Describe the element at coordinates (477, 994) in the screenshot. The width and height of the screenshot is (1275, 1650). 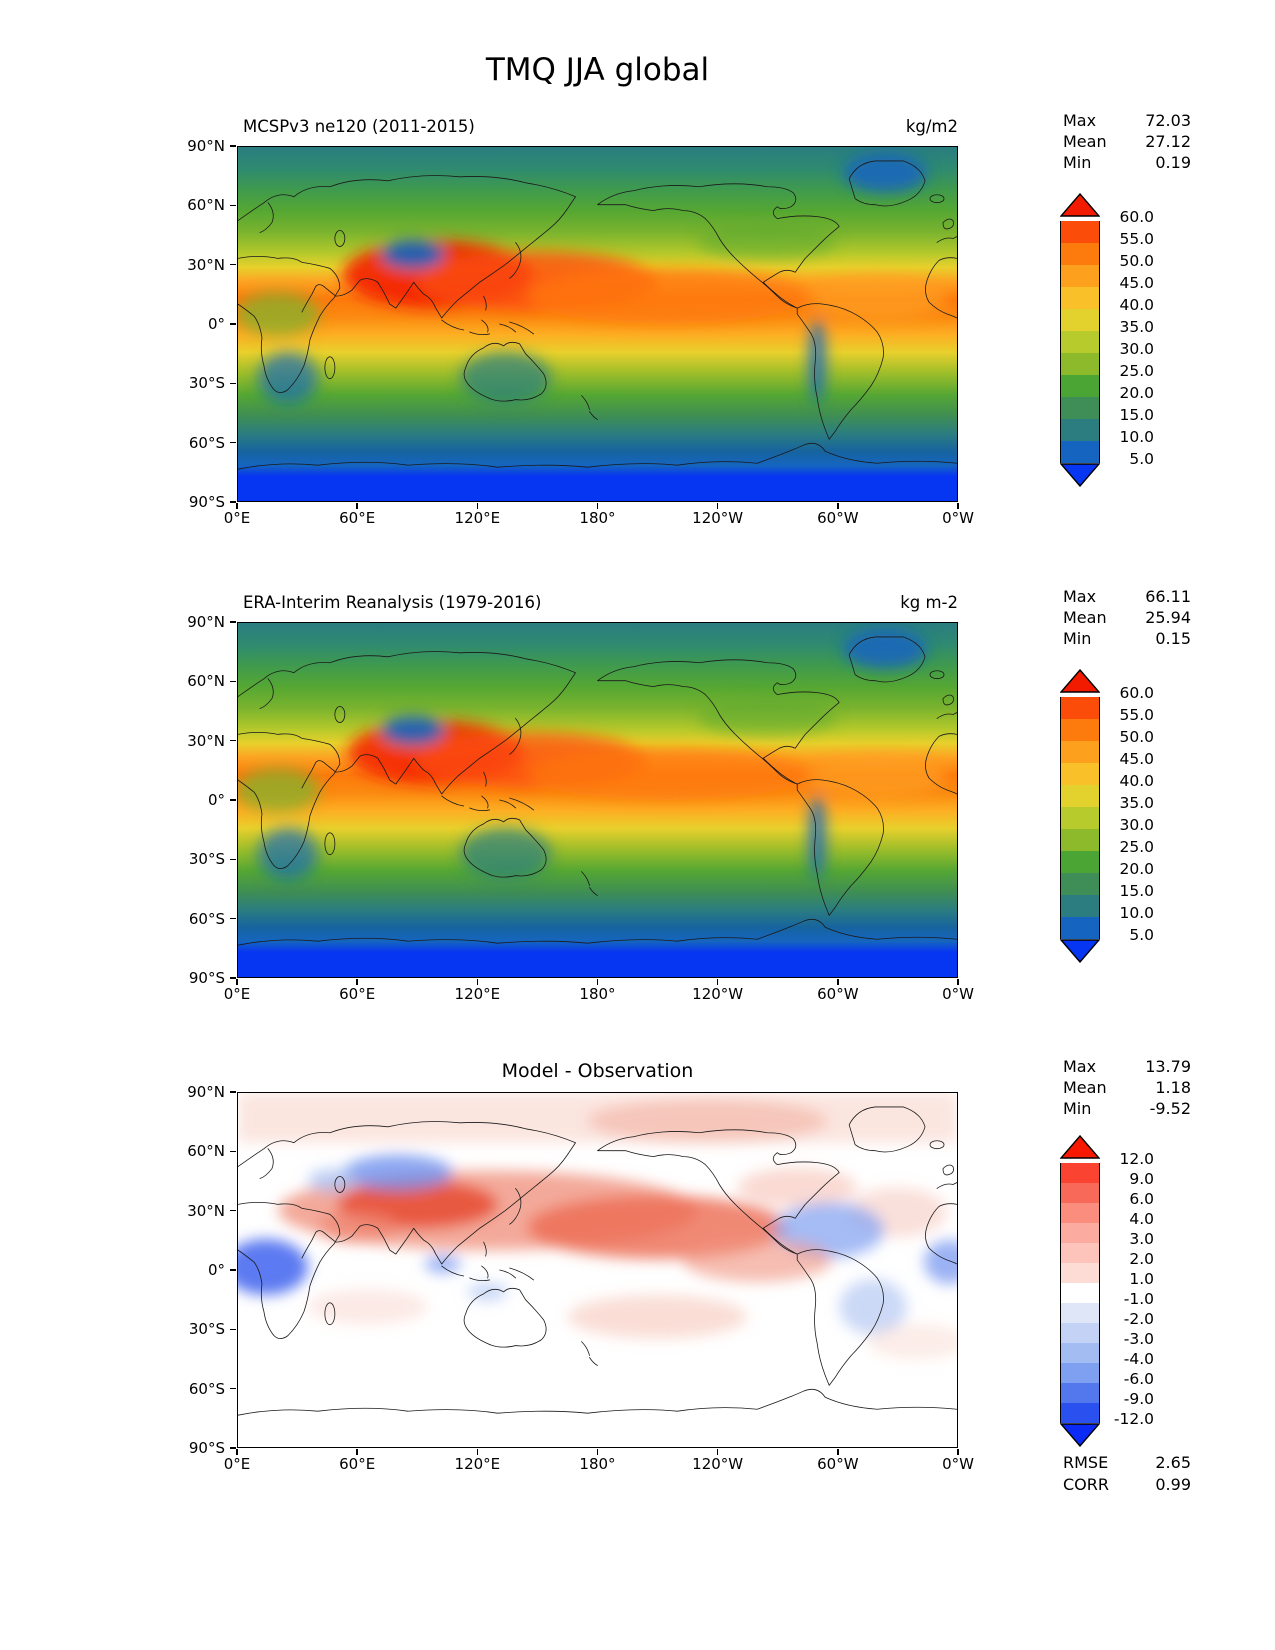
I see `lon-tick-label: 120°E` at that location.